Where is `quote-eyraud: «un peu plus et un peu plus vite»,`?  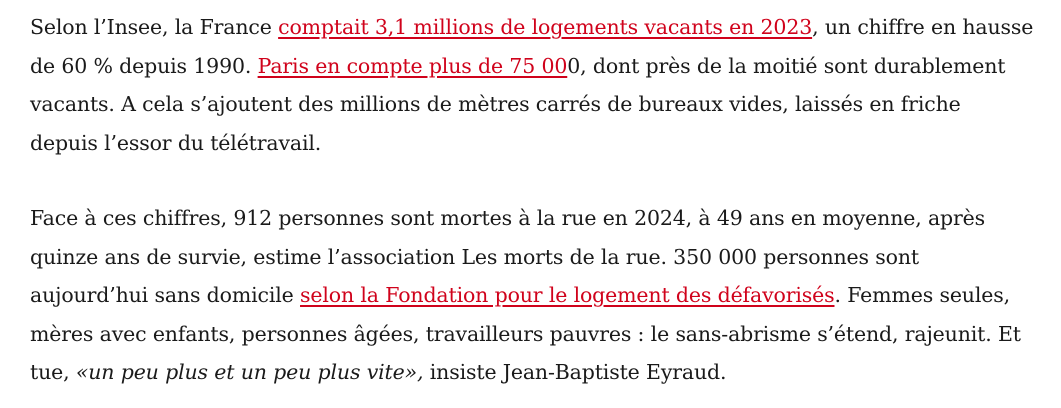 quote-eyraud: «un peu plus et un peu plus vite», is located at coordinates (249, 372).